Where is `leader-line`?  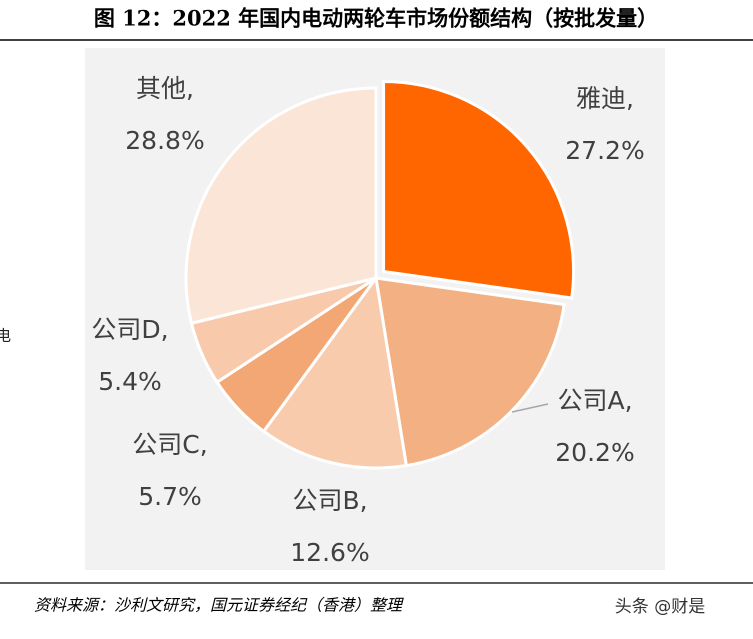 leader-line is located at coordinates (530, 408).